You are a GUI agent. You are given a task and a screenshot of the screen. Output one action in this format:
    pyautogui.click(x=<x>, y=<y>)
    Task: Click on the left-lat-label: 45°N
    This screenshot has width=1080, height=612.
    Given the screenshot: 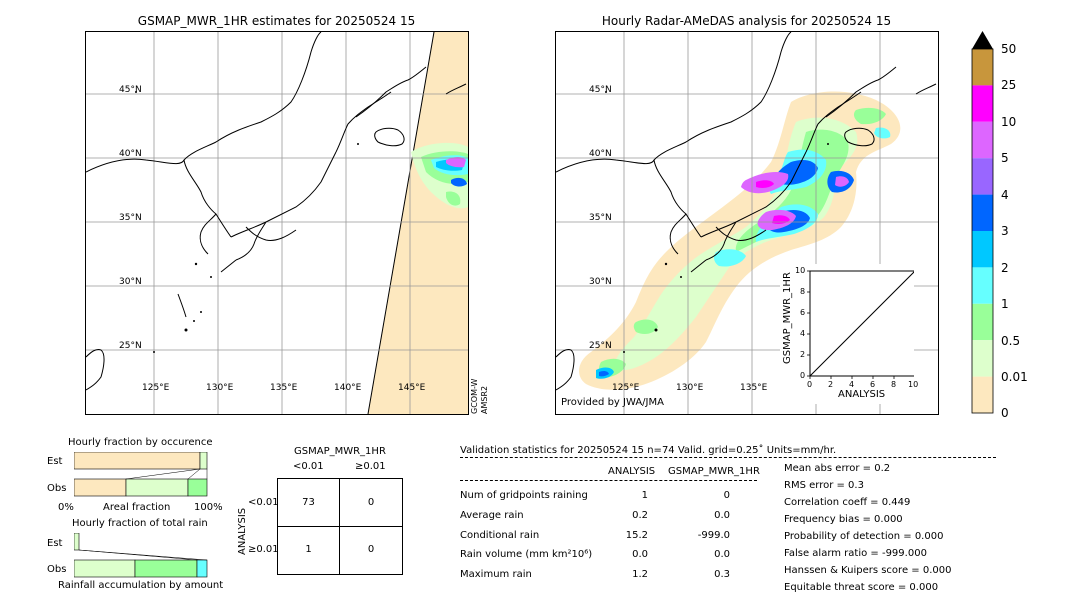 What is the action you would take?
    pyautogui.click(x=130, y=90)
    